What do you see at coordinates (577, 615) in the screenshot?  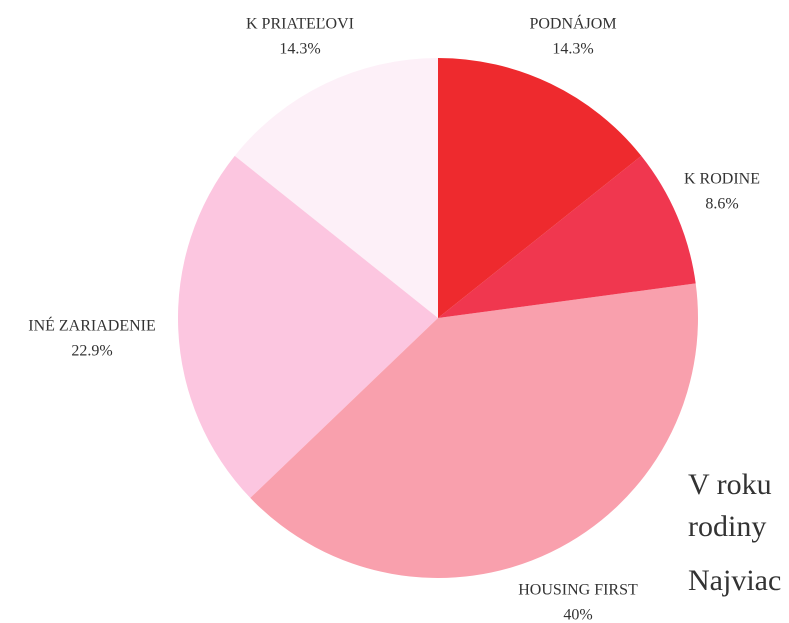 I see `slice-value-label: 40%` at bounding box center [577, 615].